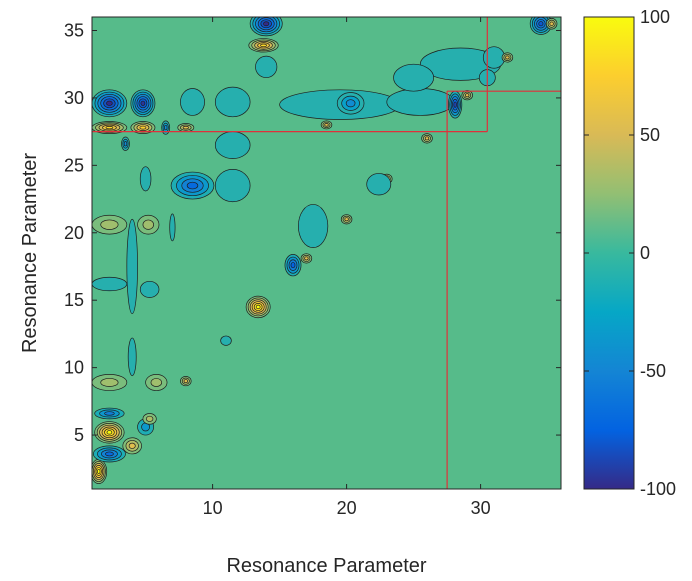 This screenshot has width=692, height=581. What do you see at coordinates (79, 435) in the screenshot?
I see `y-tick-label: 5` at bounding box center [79, 435].